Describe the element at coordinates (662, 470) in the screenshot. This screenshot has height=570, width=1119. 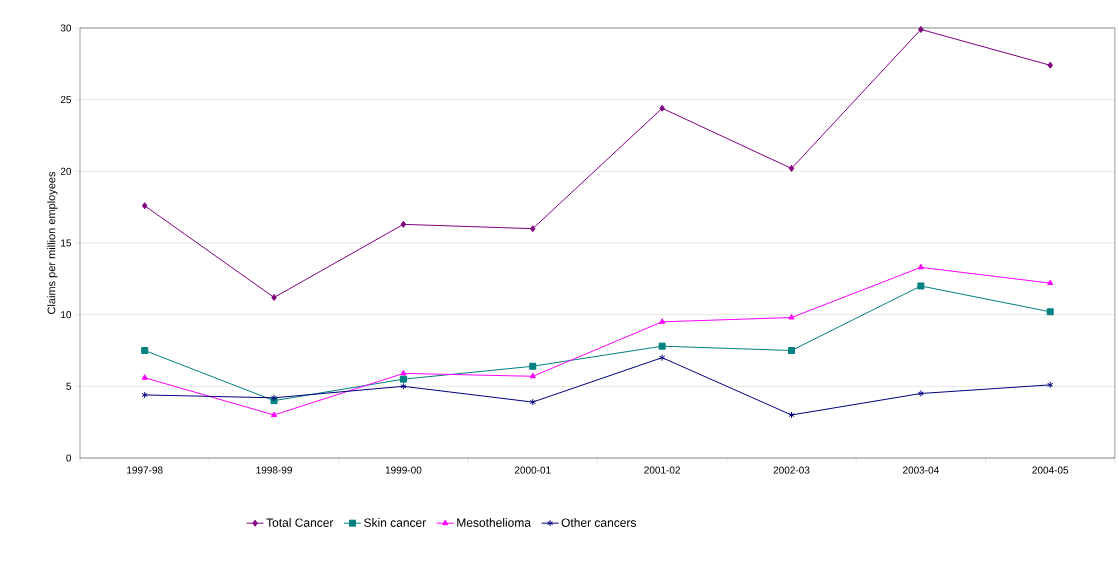
I see `x-tick-label: 2001-02` at that location.